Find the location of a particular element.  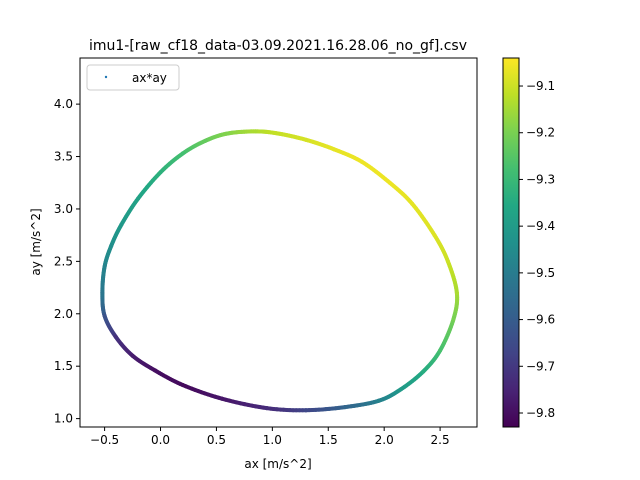

legend: ax*ay is located at coordinates (133, 77).